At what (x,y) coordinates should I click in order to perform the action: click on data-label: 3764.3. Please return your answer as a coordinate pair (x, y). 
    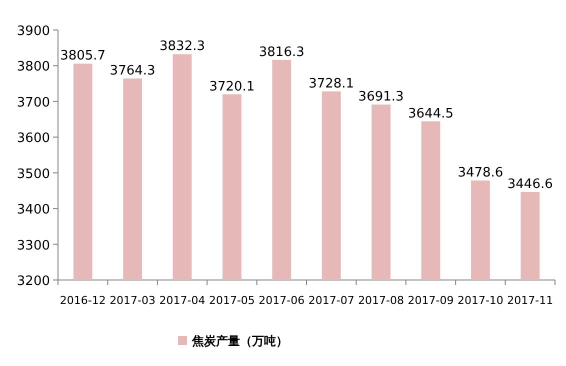
    Looking at the image, I should click on (133, 70).